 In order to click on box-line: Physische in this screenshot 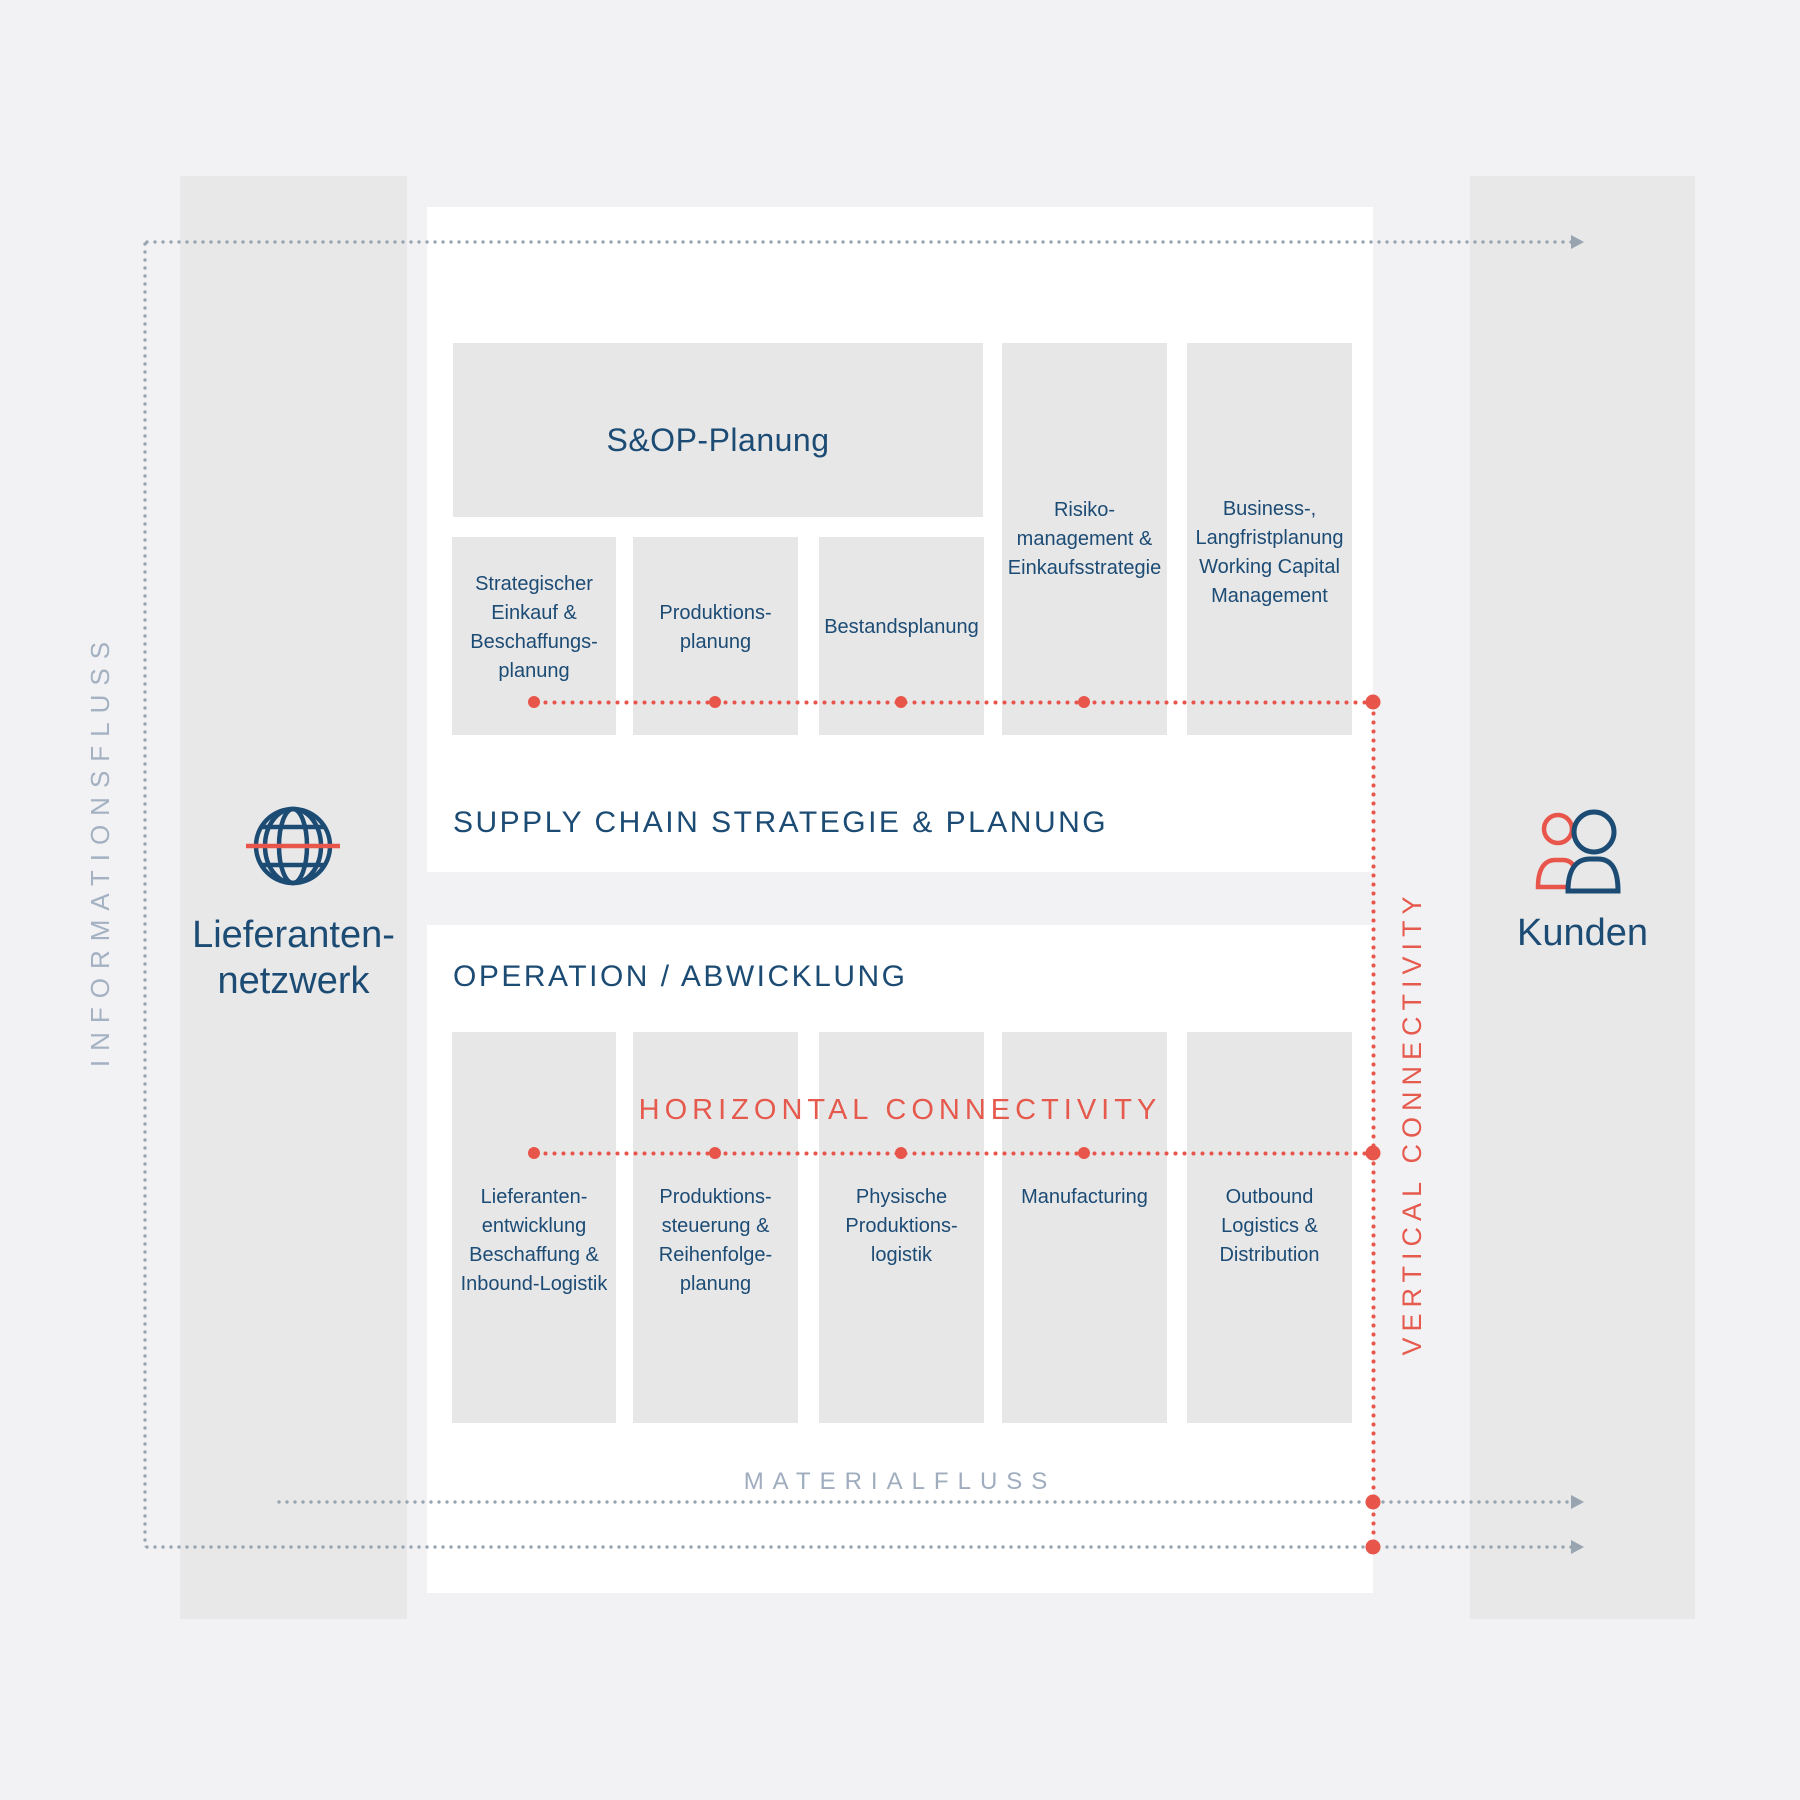, I will do `click(901, 1197)`.